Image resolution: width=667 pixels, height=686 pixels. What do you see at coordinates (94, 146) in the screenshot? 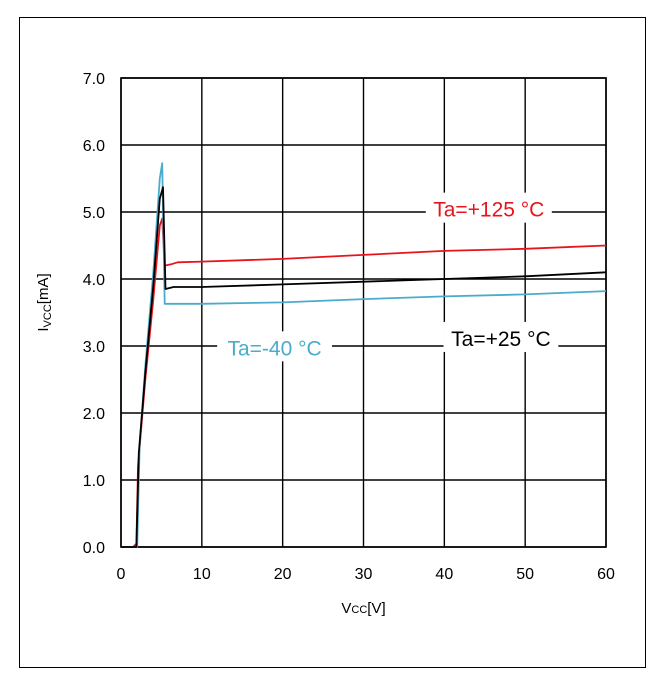
I see `y-tick-label: 6.0` at bounding box center [94, 146].